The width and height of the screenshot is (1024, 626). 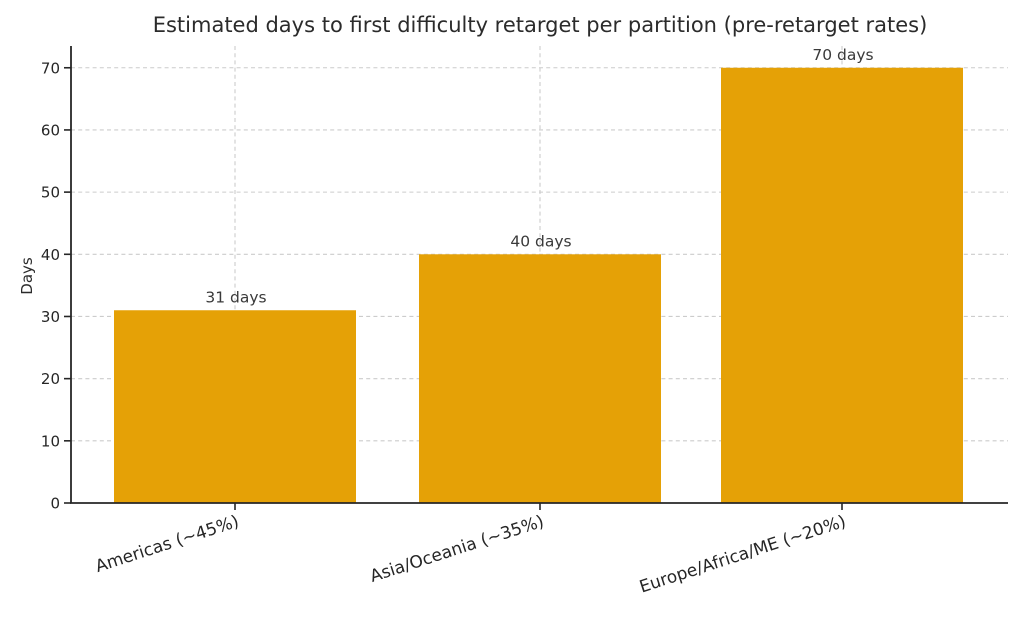 What do you see at coordinates (742, 555) in the screenshot?
I see `x-tick-label: Europe/Africa/ME (~20%)` at bounding box center [742, 555].